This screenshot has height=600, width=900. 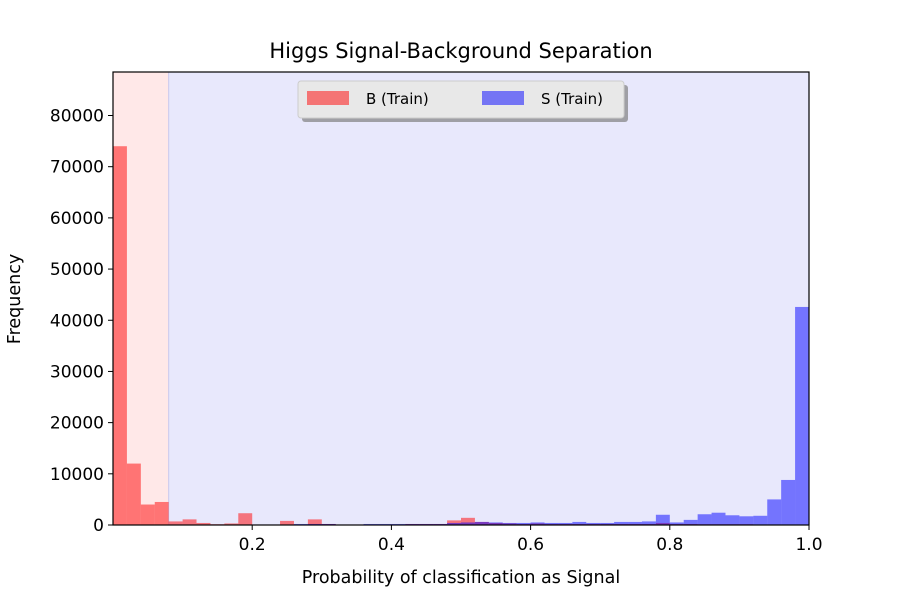 What do you see at coordinates (669, 545) in the screenshot?
I see `x-tick-label: 0.8` at bounding box center [669, 545].